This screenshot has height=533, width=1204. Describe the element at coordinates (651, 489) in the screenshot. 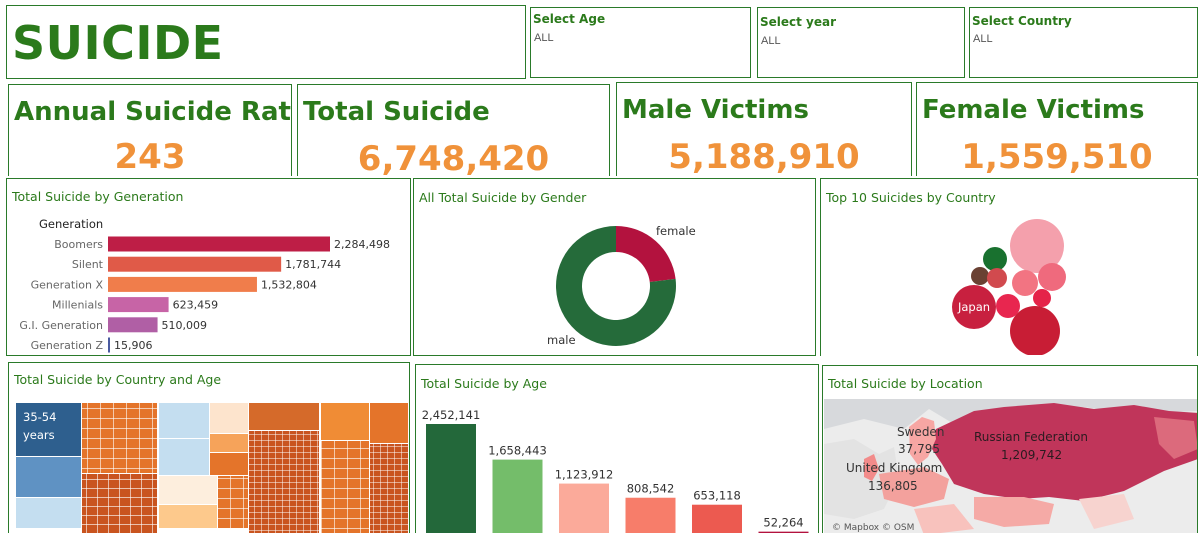

I see `age-value-label: 808,542` at that location.